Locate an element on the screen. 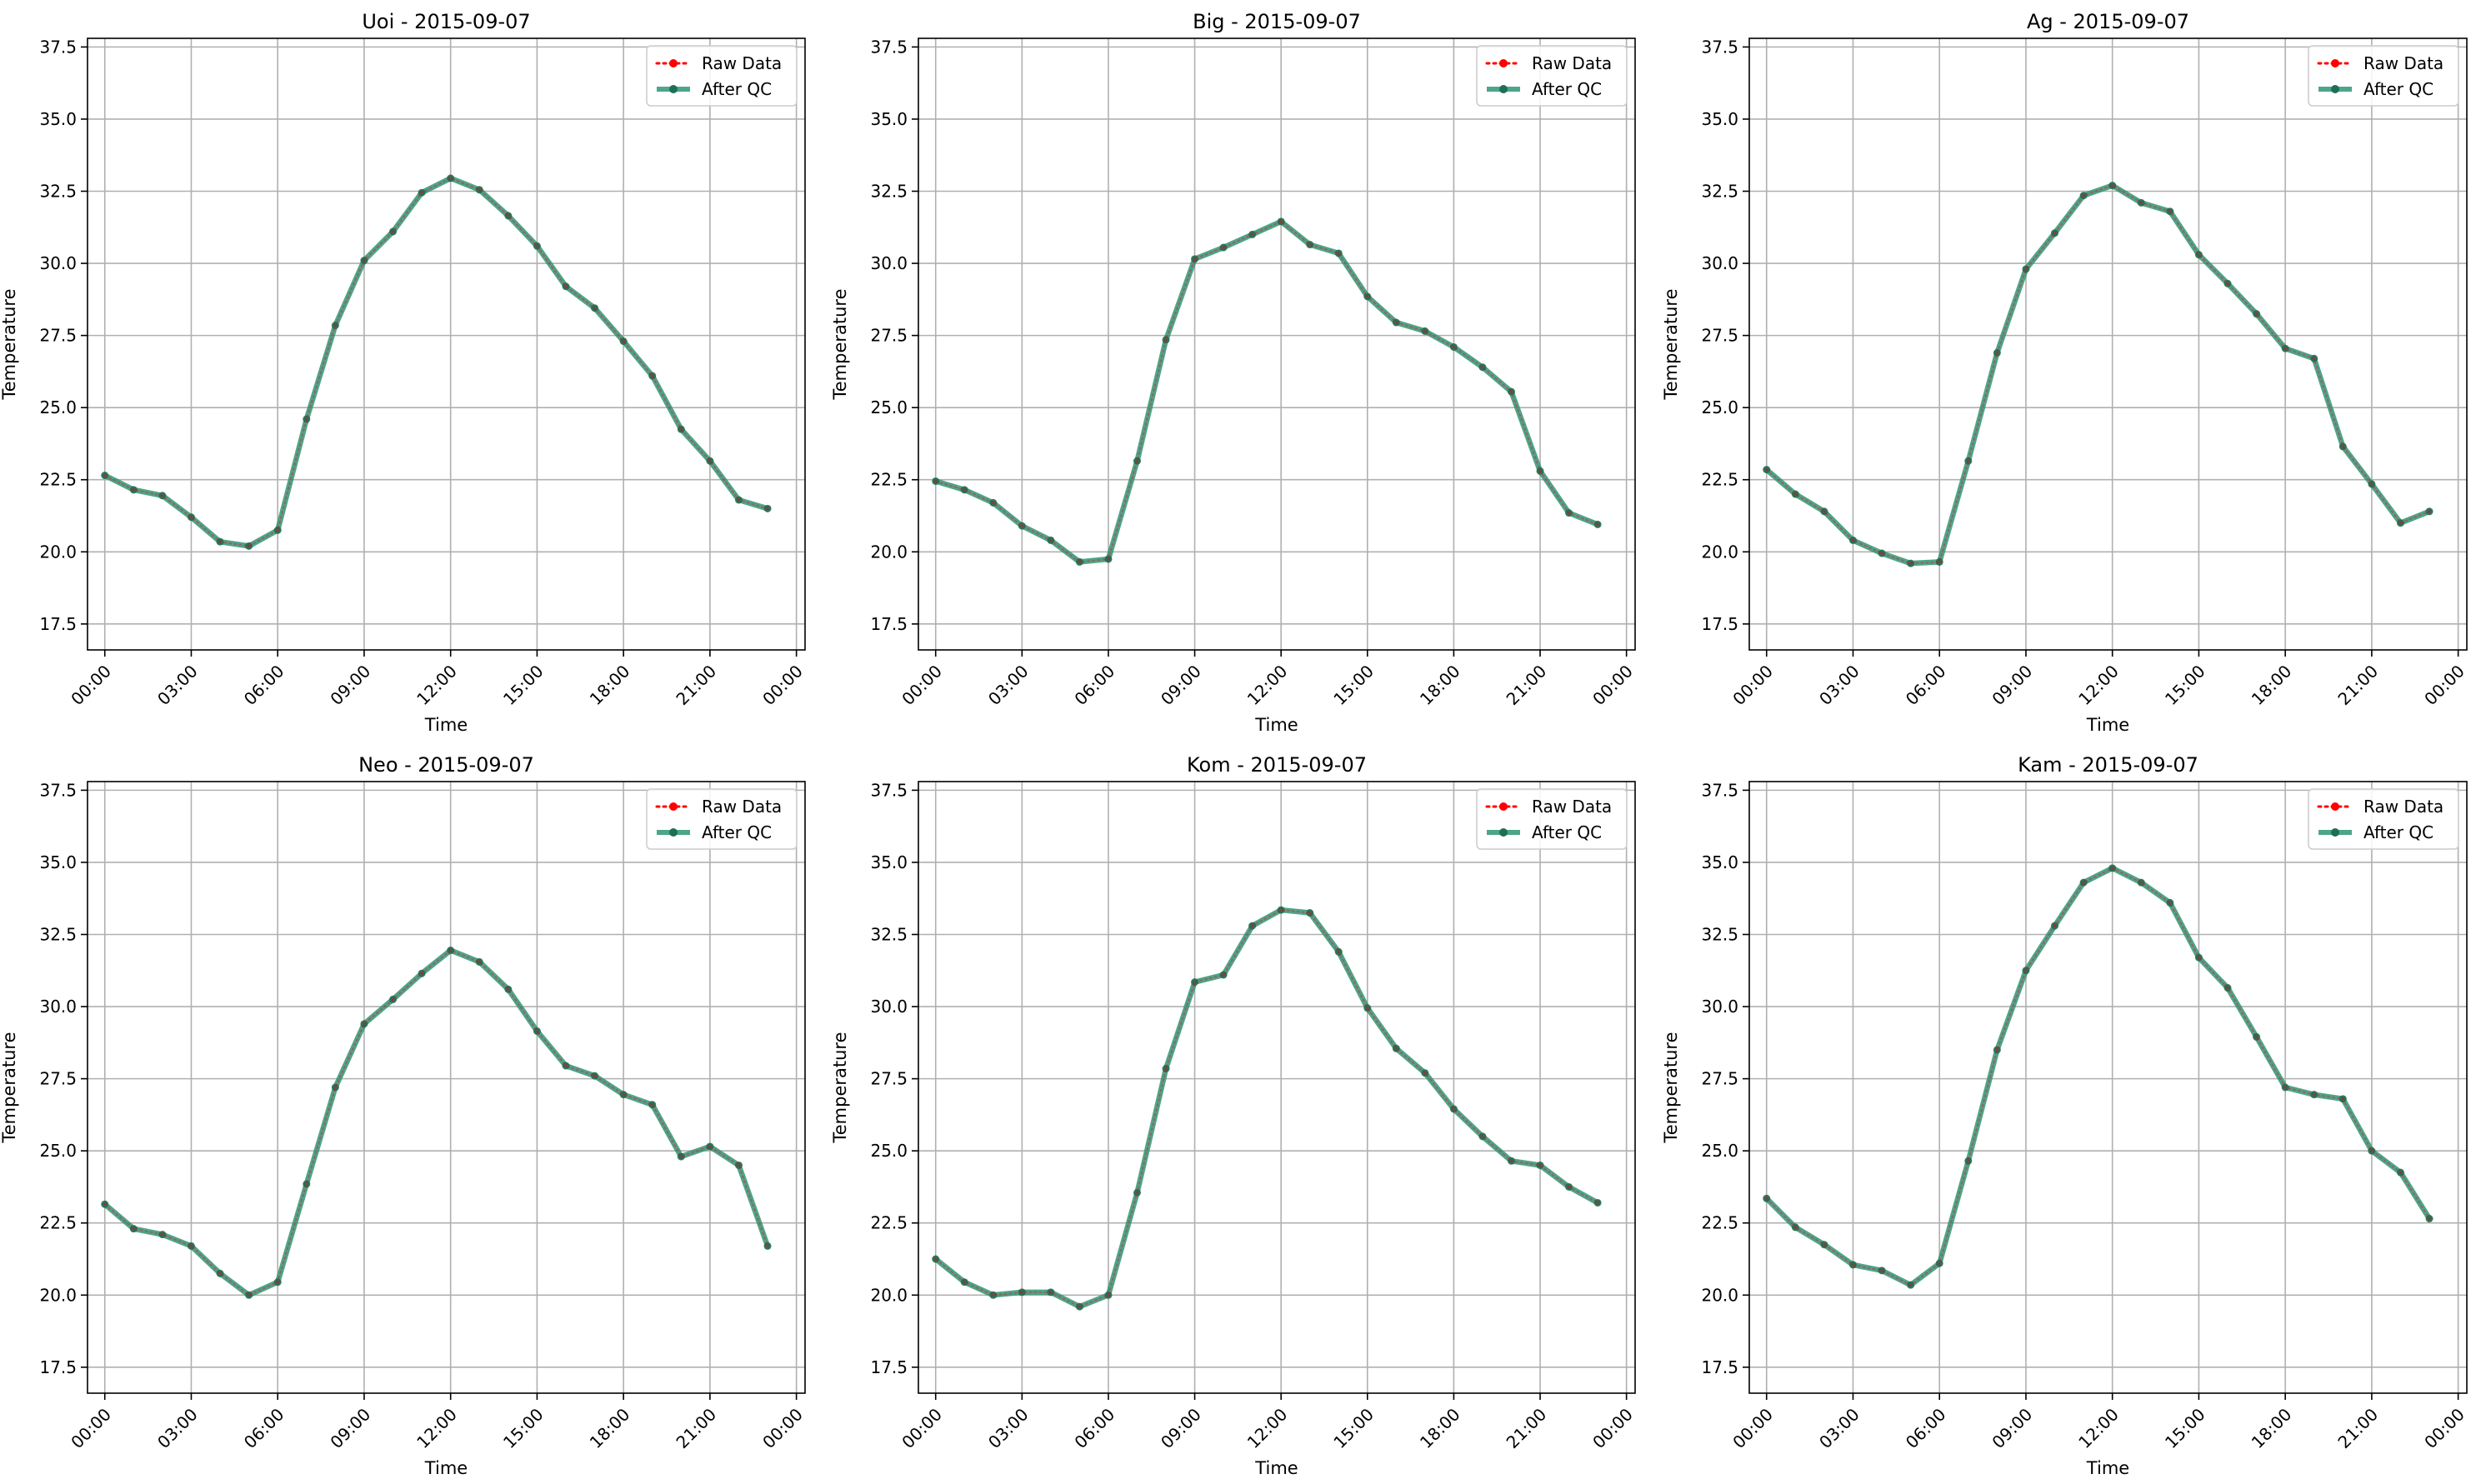  x-tick-label: 18:00 is located at coordinates (2272, 1428).